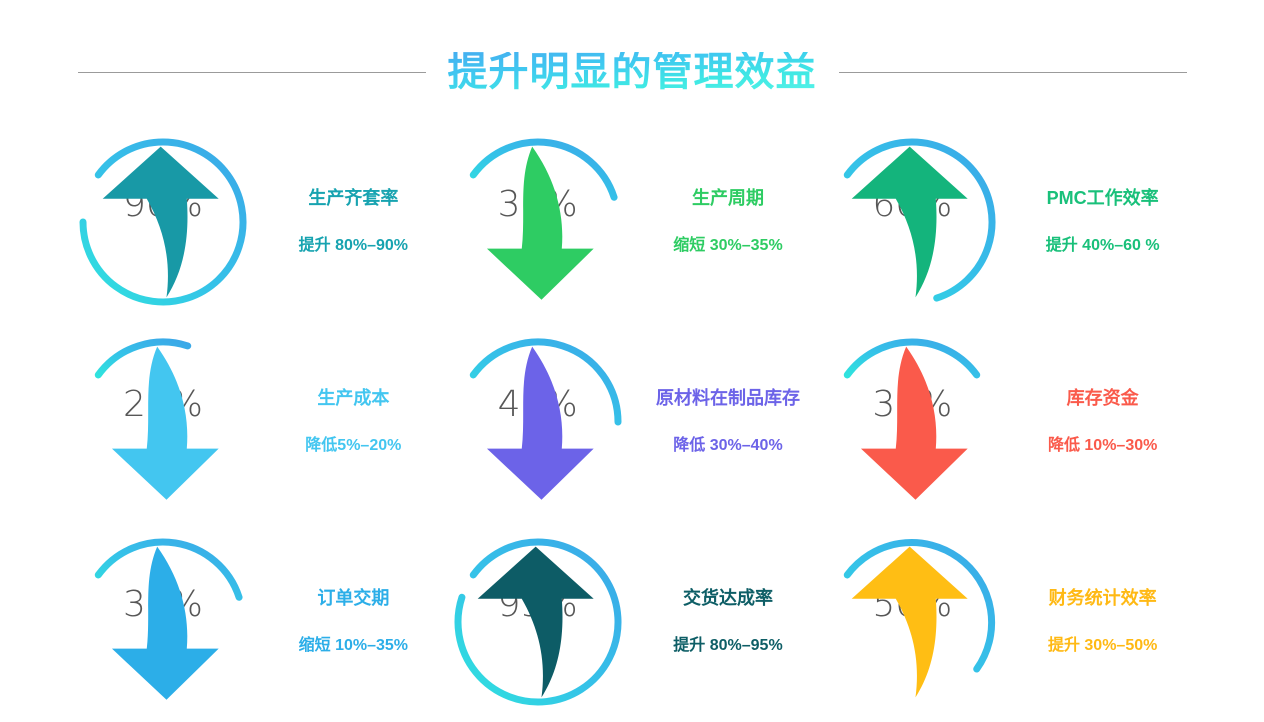 The height and width of the screenshot is (722, 1264). I want to click on metric-delta: 缩短 10%–35%, so click(353, 646).